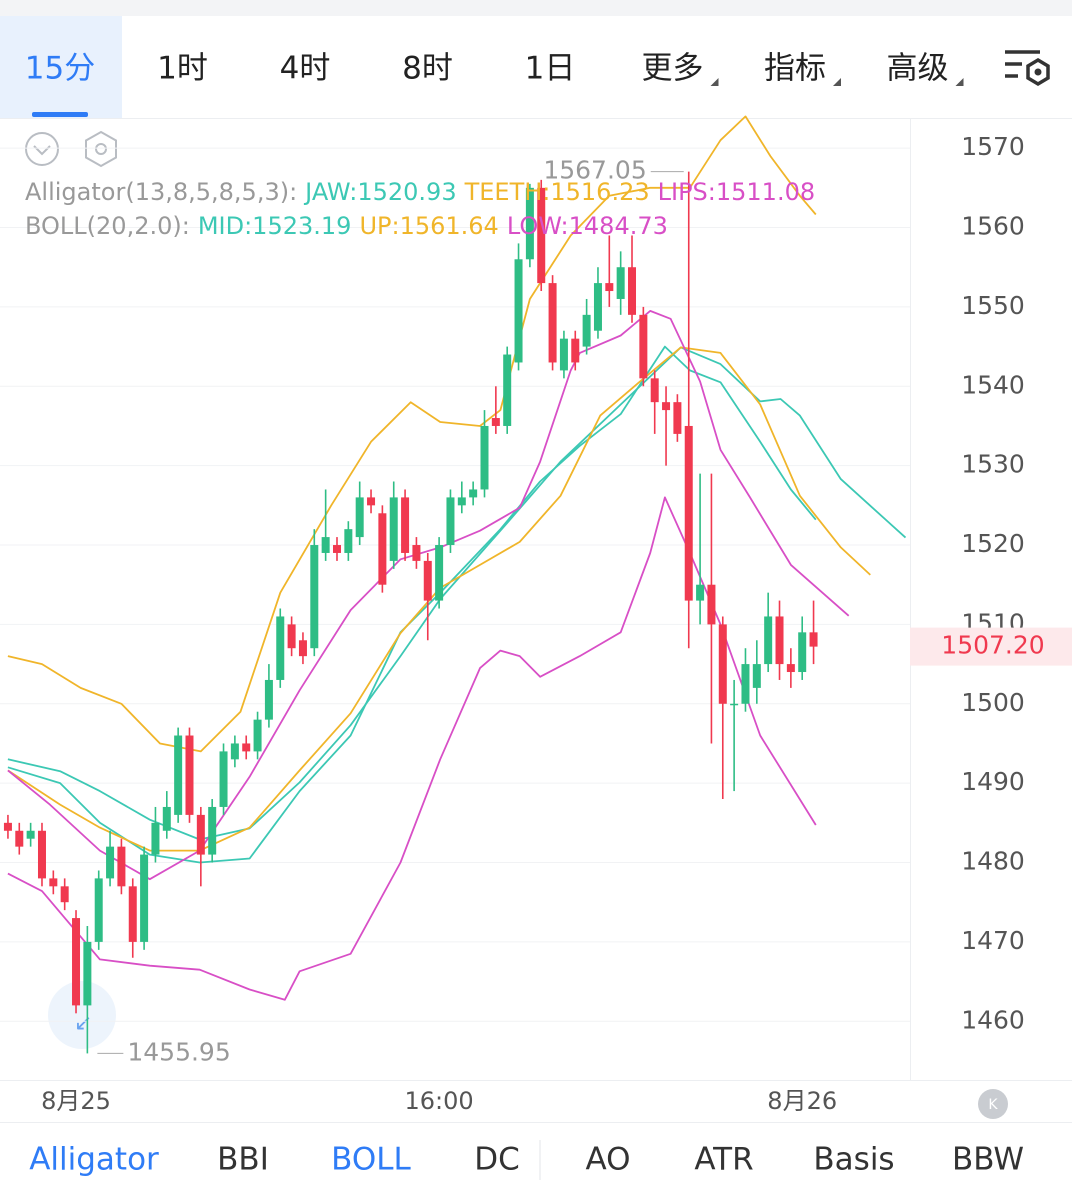  Describe the element at coordinates (795, 69) in the screenshot. I see `timeframe-tab: 指标` at that location.